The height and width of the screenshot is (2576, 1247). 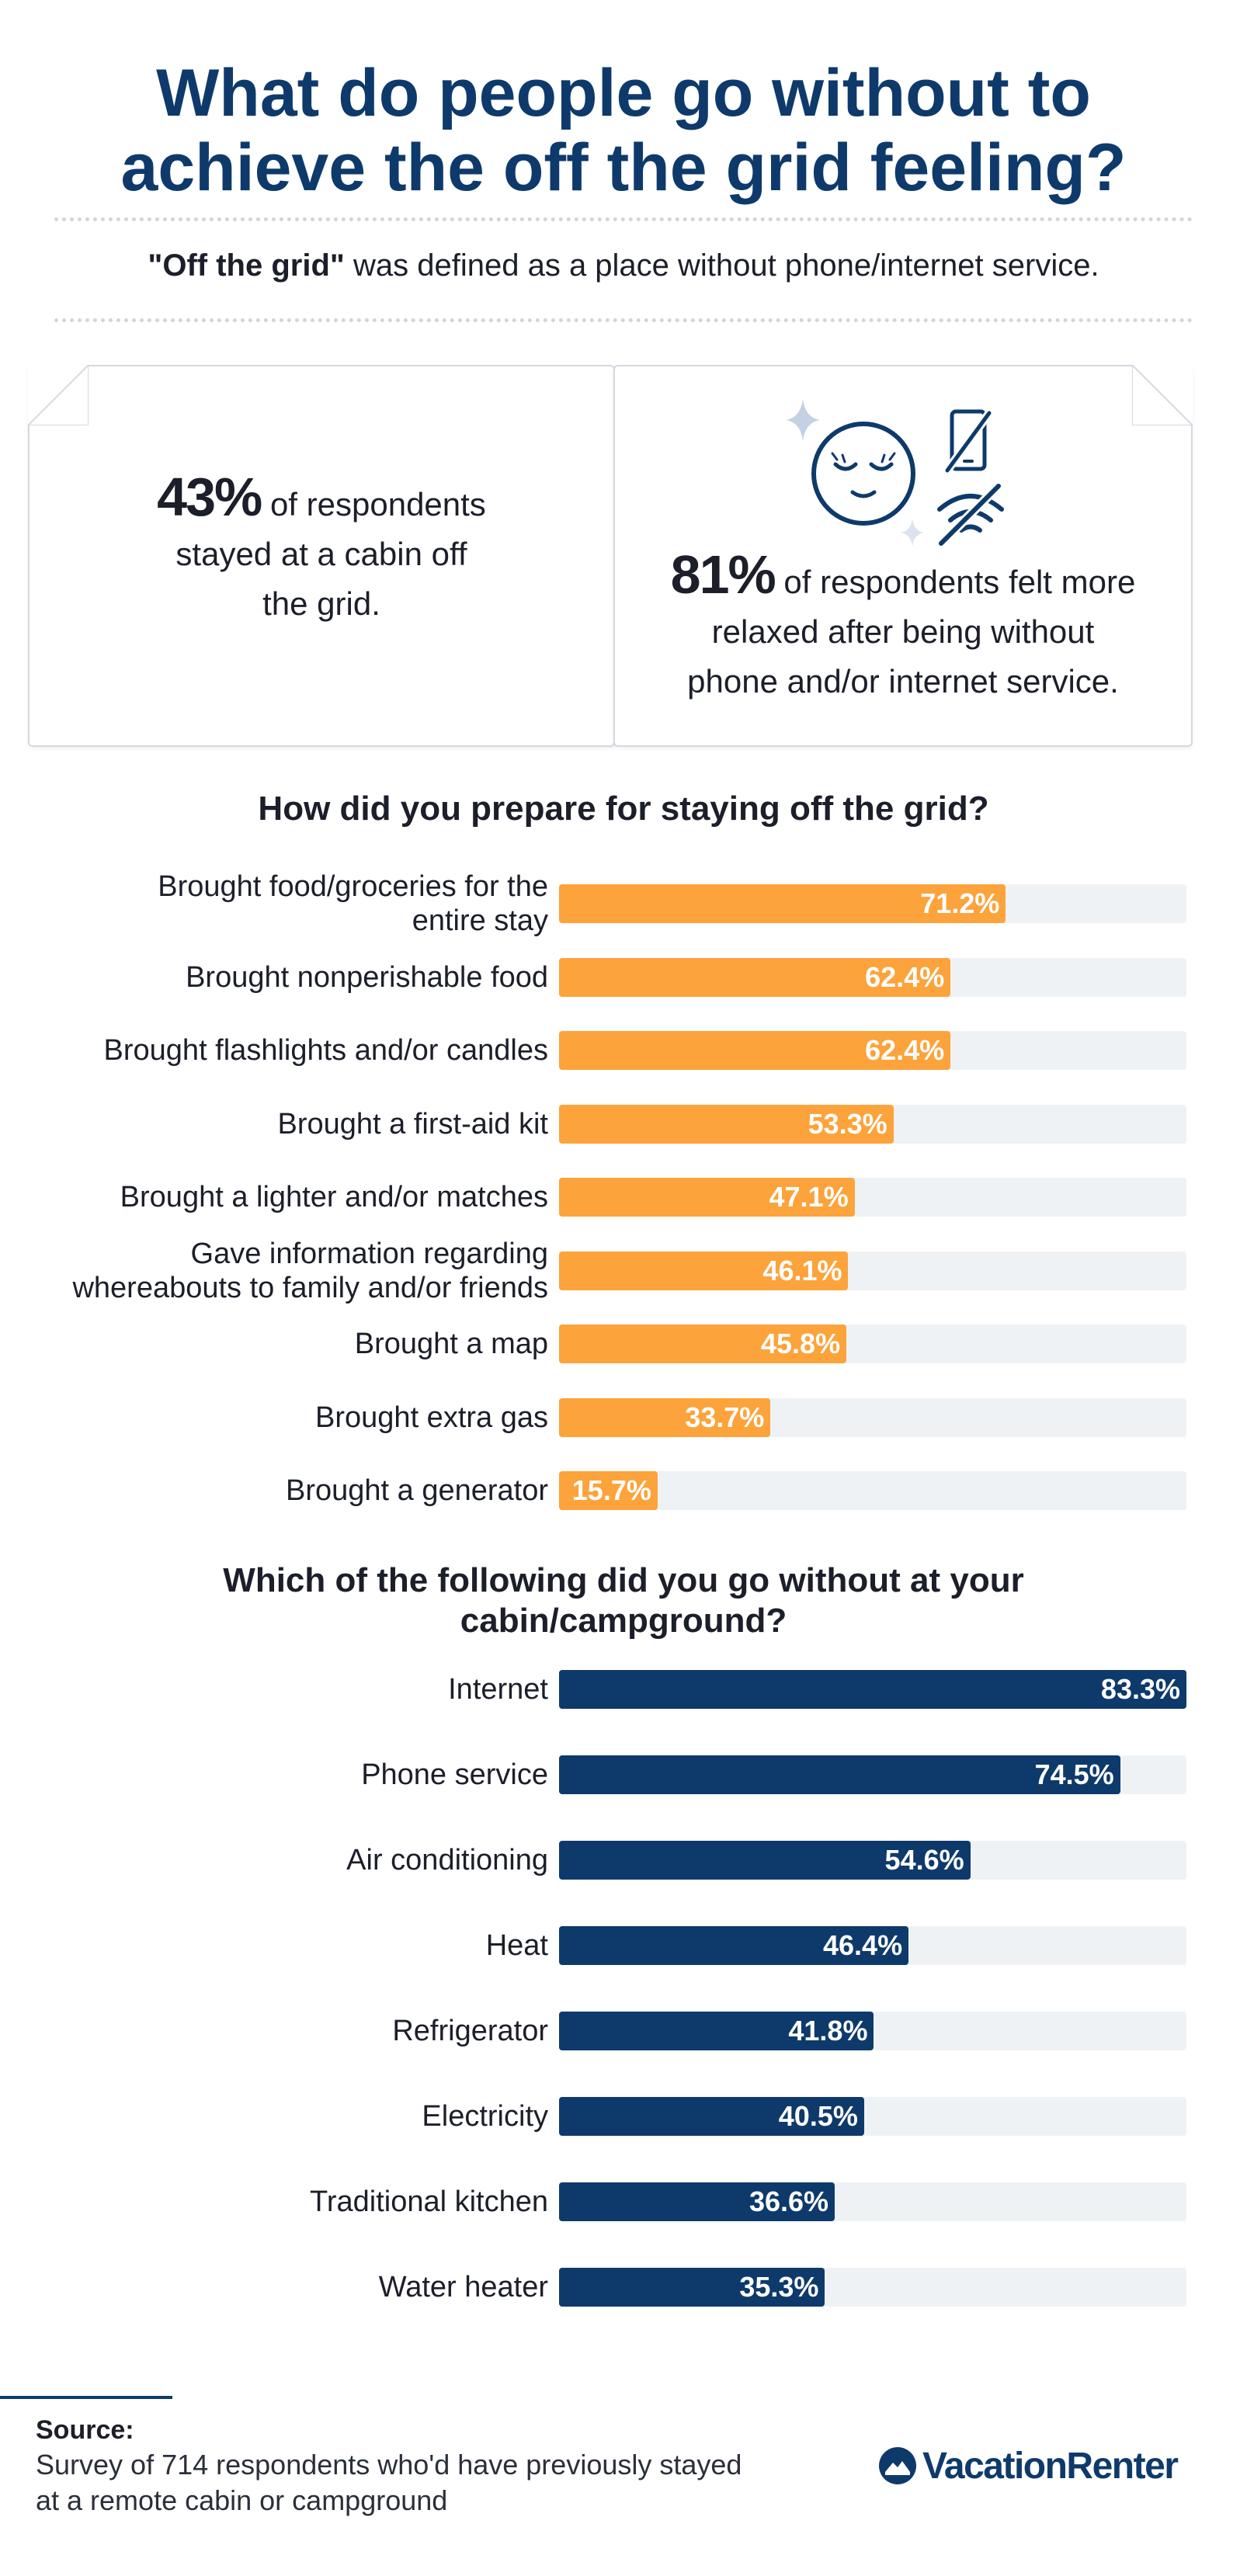 What do you see at coordinates (429, 2201) in the screenshot?
I see `category-label-line: Traditional kitchen` at bounding box center [429, 2201].